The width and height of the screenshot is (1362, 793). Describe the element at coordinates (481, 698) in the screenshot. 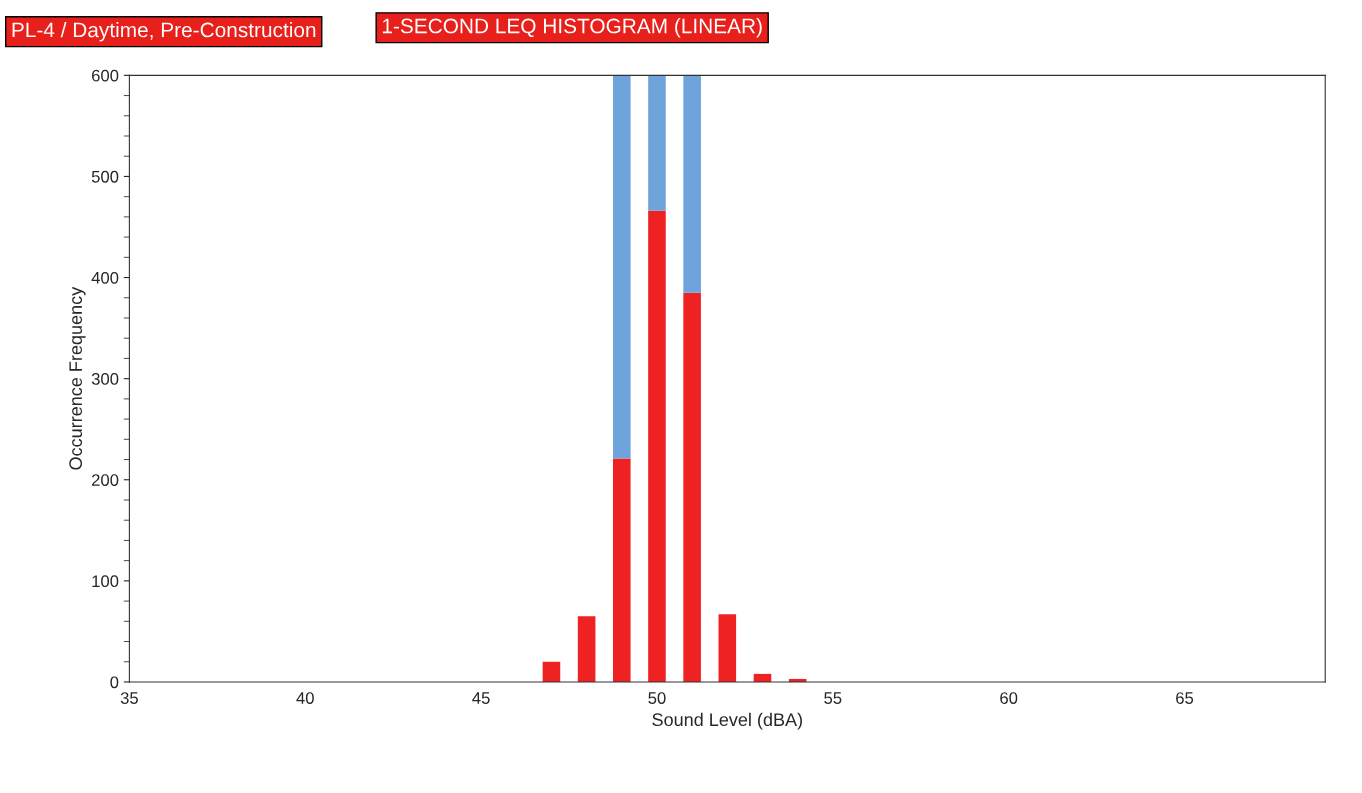

I see `x-tick-label: 45` at that location.